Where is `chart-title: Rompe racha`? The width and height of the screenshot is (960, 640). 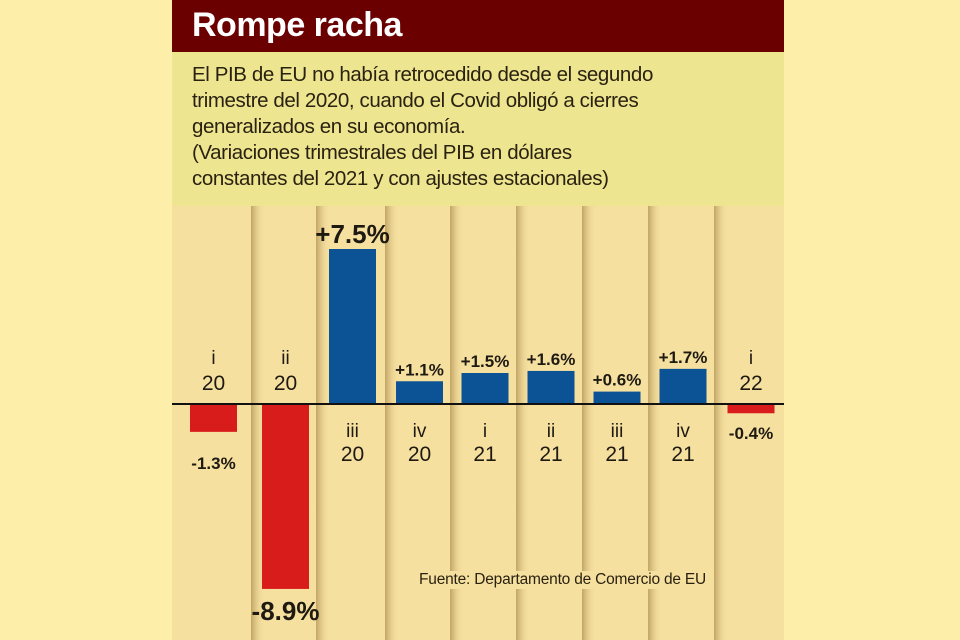
chart-title: Rompe racha is located at coordinates (297, 25).